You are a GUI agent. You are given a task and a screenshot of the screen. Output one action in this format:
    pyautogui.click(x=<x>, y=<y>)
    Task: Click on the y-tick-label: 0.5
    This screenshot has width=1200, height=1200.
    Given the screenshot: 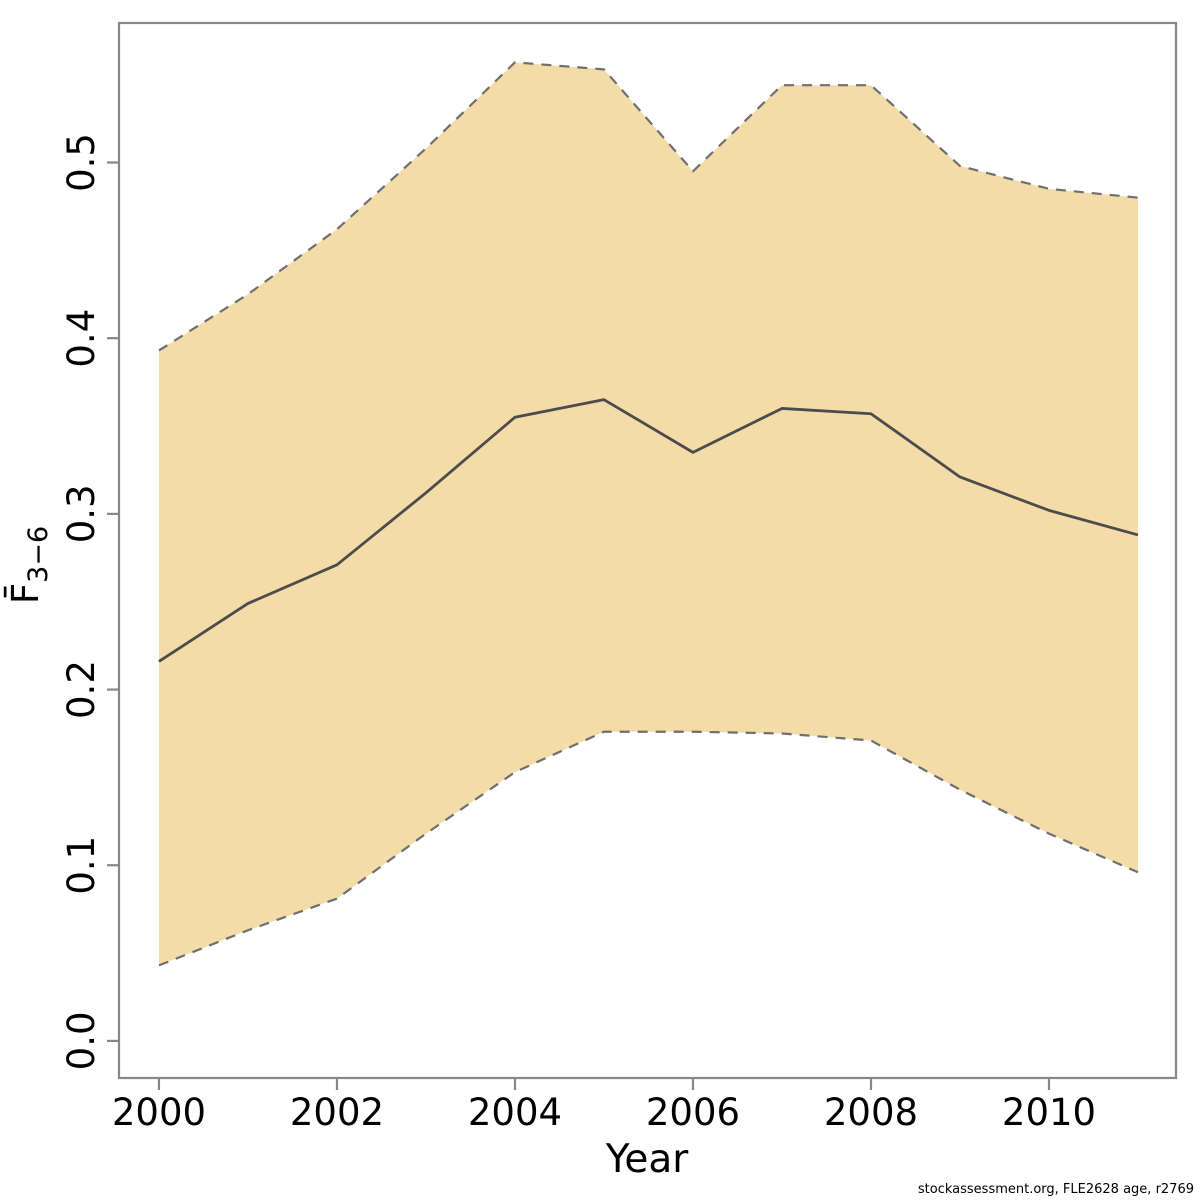 What is the action you would take?
    pyautogui.click(x=81, y=162)
    